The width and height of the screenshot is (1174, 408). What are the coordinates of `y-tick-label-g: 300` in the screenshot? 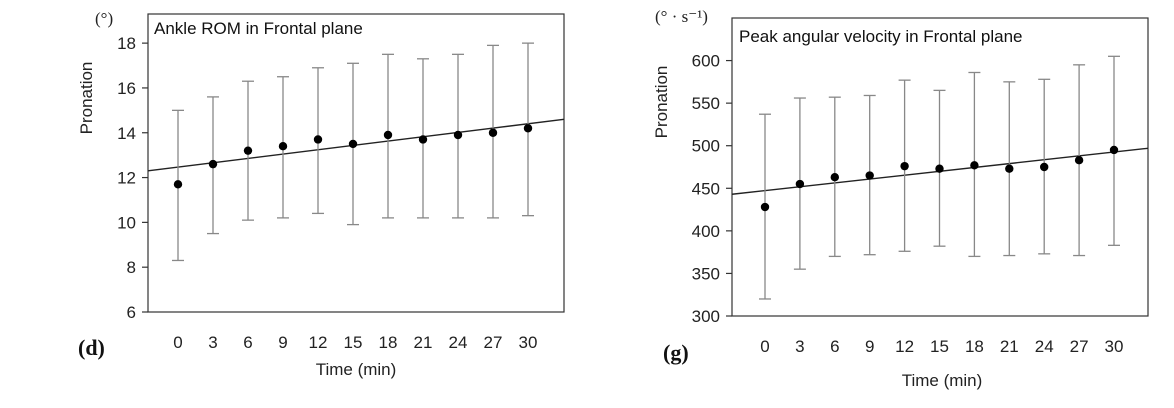 It's located at (706, 316).